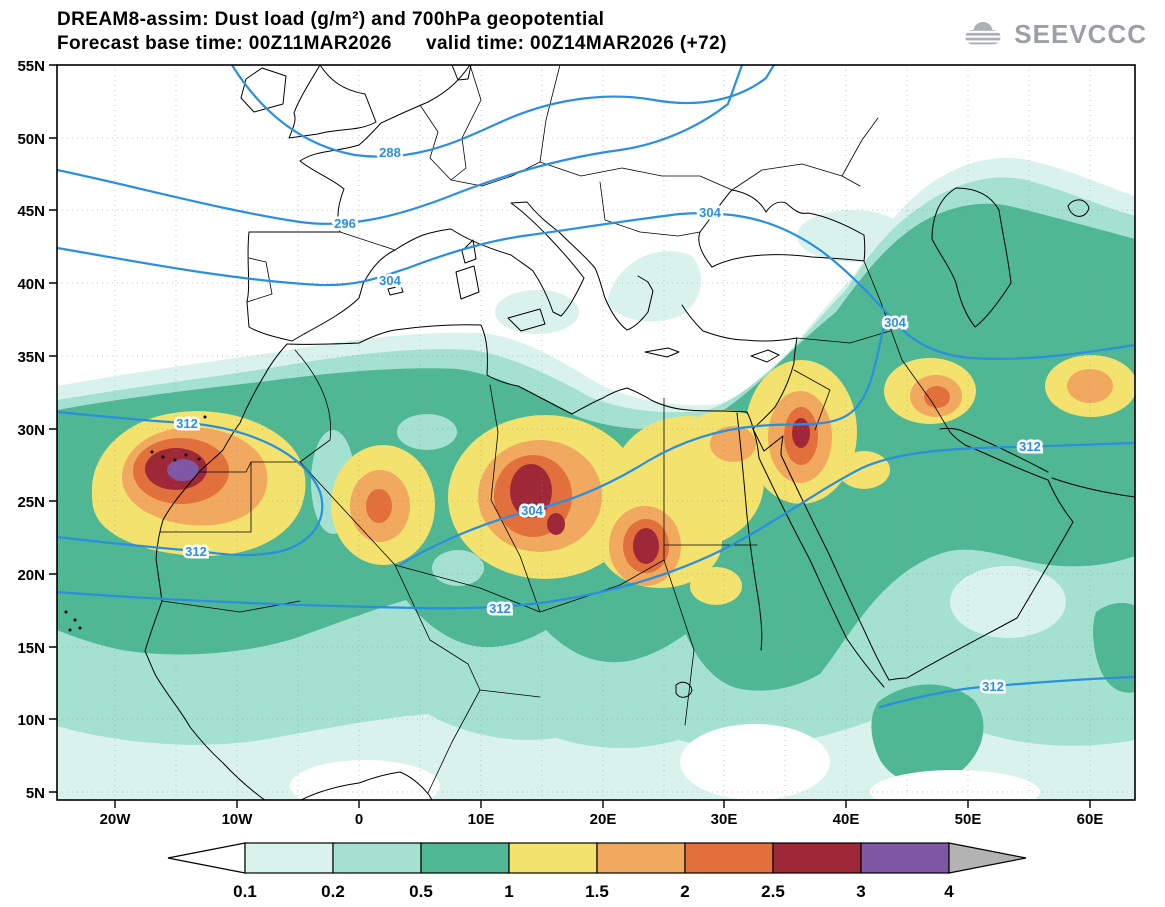 Image resolution: width=1165 pixels, height=907 pixels. Describe the element at coordinates (860, 891) in the screenshot. I see `colorbar-tick-label: 3` at that location.